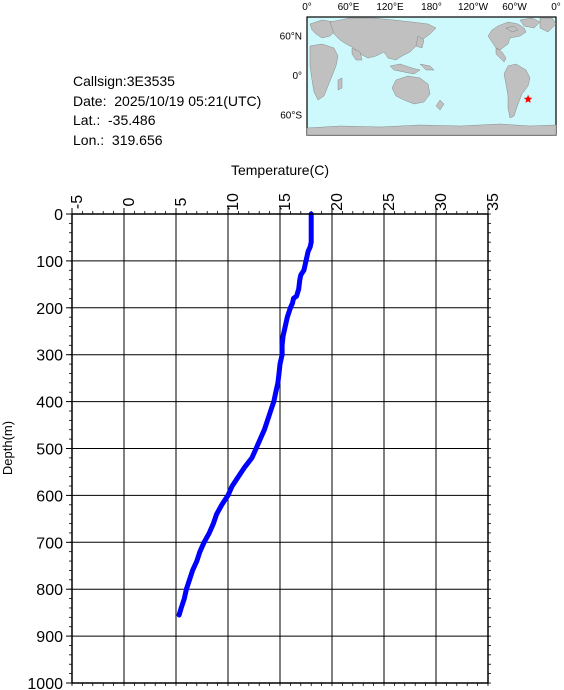  Describe the element at coordinates (77, 202) in the screenshot. I see `x-tick-label: -5` at that location.